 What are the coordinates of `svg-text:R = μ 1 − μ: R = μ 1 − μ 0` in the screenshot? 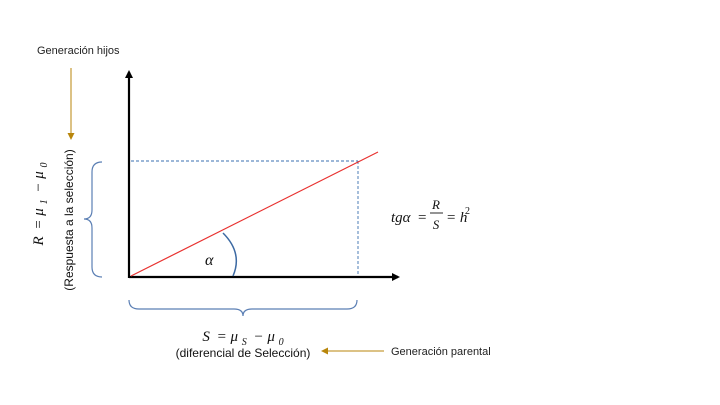 It's located at (41, 205).